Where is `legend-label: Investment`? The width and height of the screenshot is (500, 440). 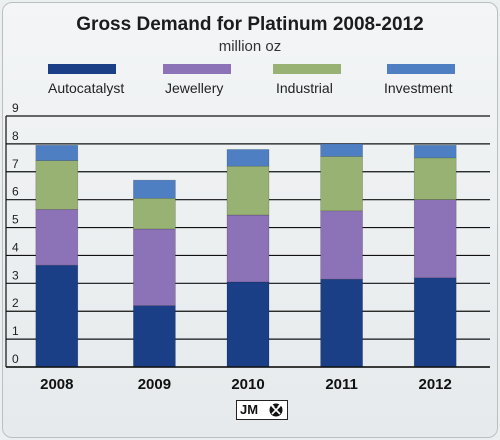
legend-label: Investment is located at coordinates (418, 88).